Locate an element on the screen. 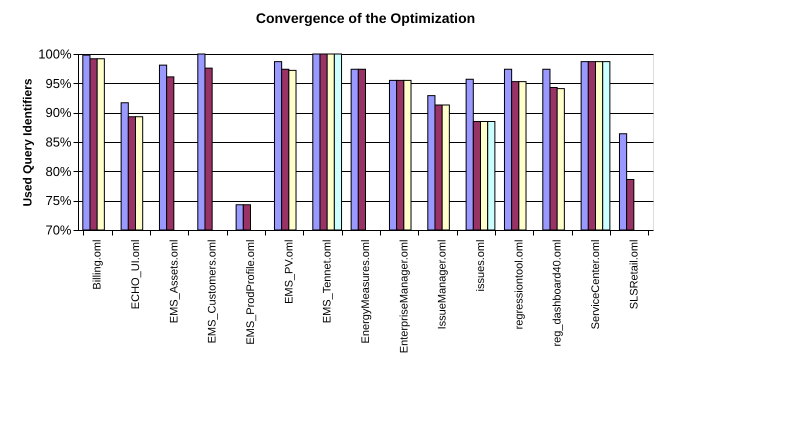  x-tick-label: EMS_Customers.oml is located at coordinates (212, 292).